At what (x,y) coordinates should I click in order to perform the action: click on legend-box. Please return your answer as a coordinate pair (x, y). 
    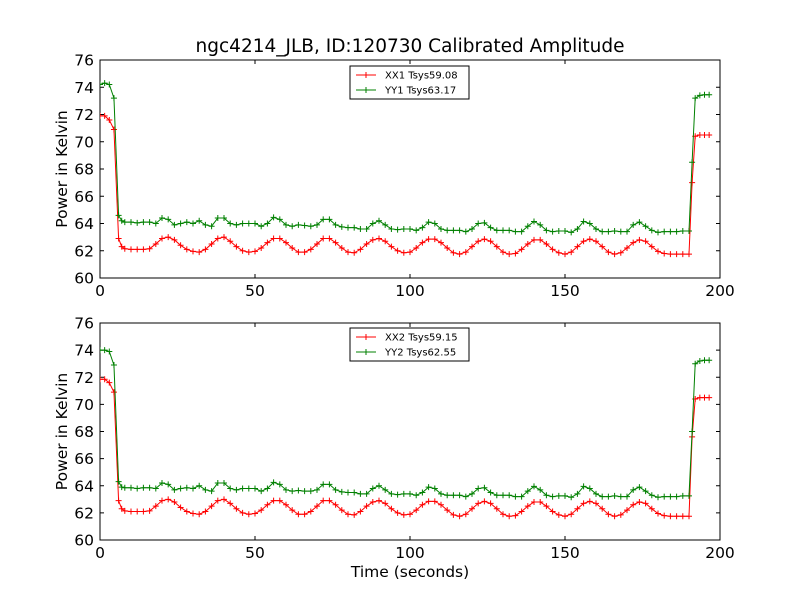
    Looking at the image, I should click on (409, 344).